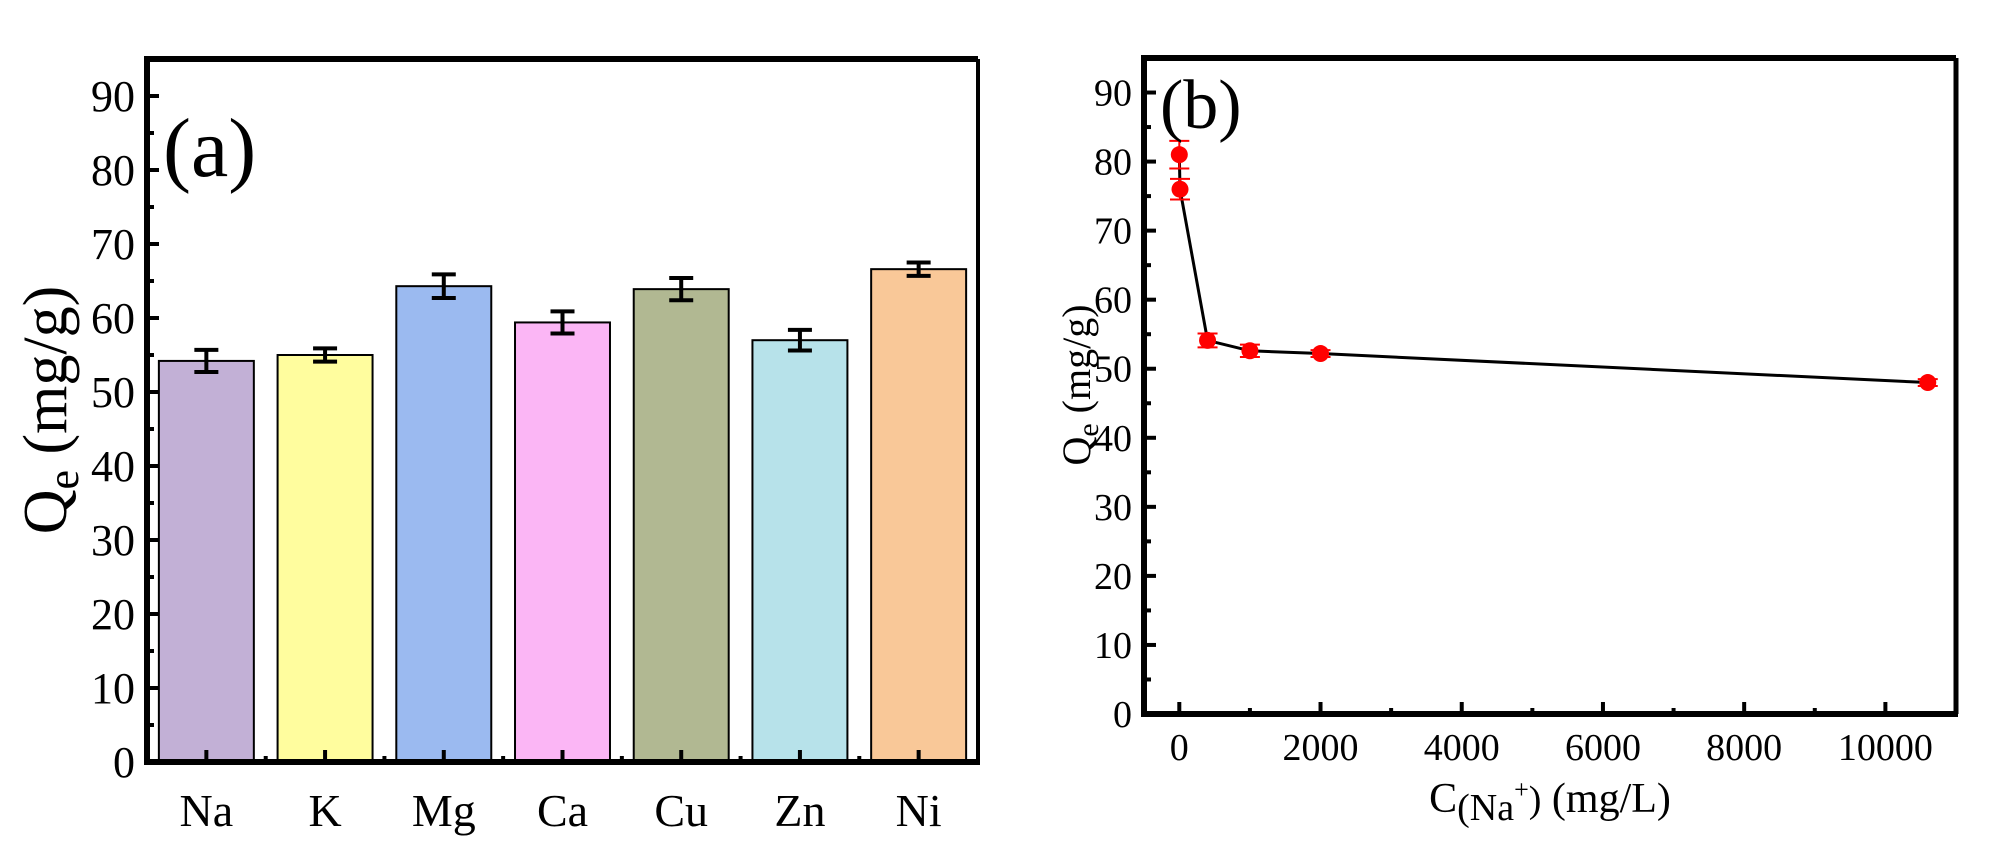  I want to click on x-tick-label-mg: Mg, so click(444, 810).